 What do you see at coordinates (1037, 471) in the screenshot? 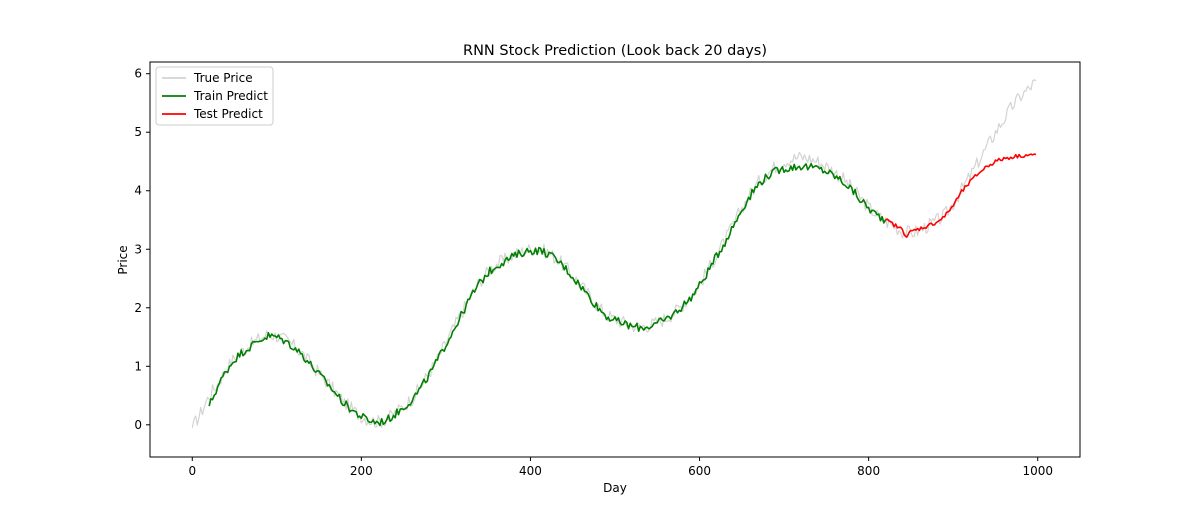
I see `x-tick-label: 1000` at bounding box center [1037, 471].